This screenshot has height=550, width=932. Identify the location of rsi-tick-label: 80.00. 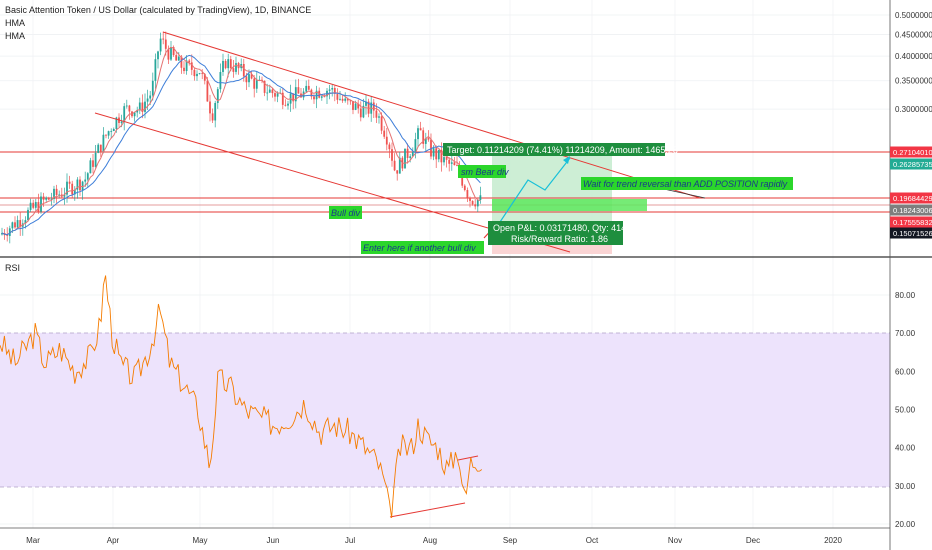
(905, 295).